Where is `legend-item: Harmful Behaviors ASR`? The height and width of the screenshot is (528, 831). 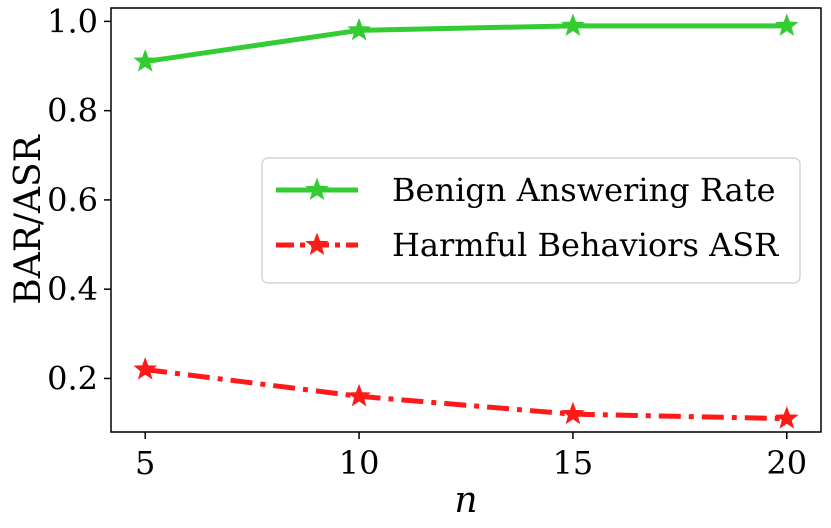 legend-item: Harmful Behaviors ASR is located at coordinates (527, 245).